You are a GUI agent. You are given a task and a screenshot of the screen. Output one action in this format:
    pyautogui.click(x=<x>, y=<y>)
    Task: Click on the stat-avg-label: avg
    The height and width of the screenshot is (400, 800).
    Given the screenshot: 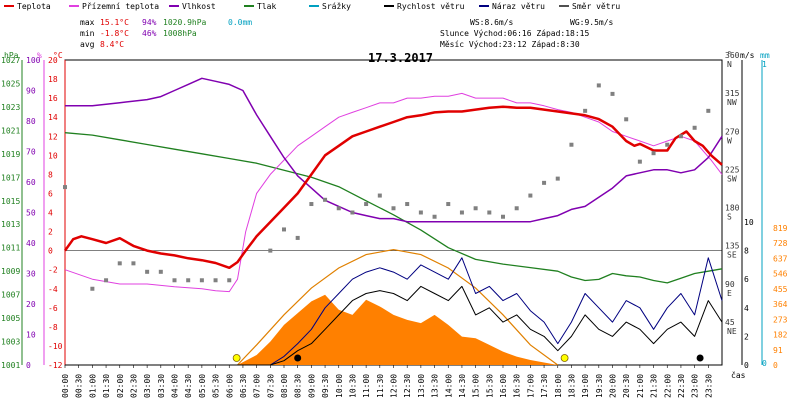 What is the action you would take?
    pyautogui.click(x=87, y=44)
    